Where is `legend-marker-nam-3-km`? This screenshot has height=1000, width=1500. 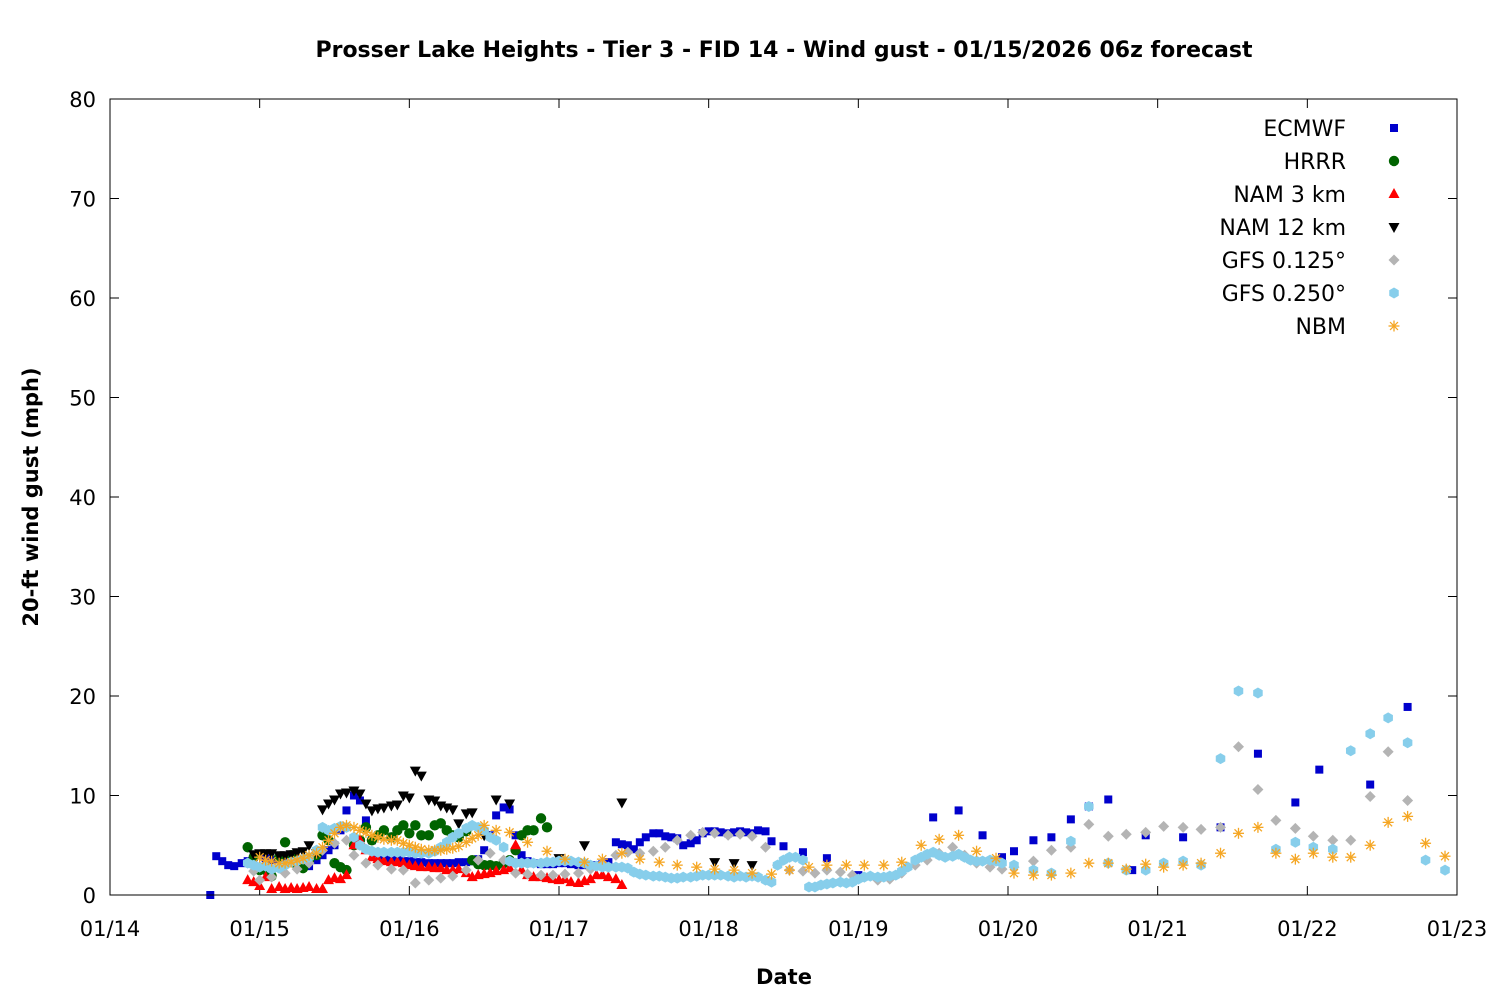 legend-marker-nam-3-km is located at coordinates (1394, 193).